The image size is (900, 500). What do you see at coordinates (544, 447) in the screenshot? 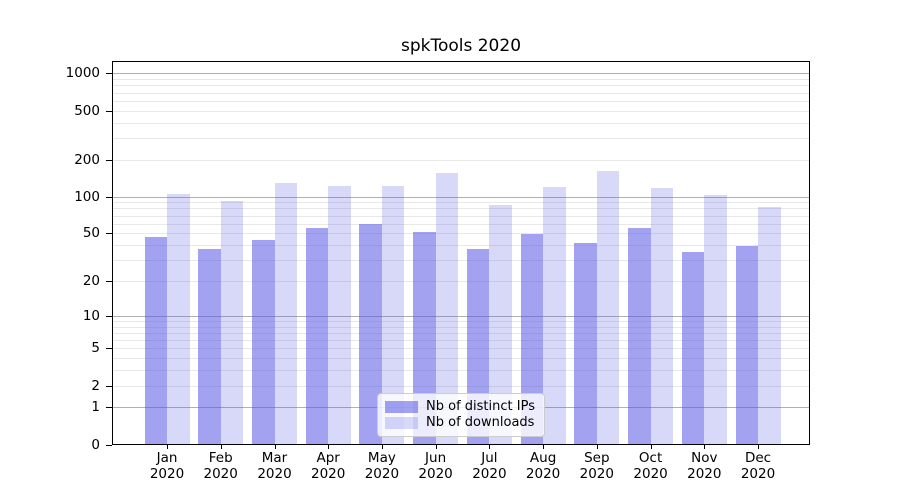
I see `x-tick-aug` at bounding box center [544, 447].